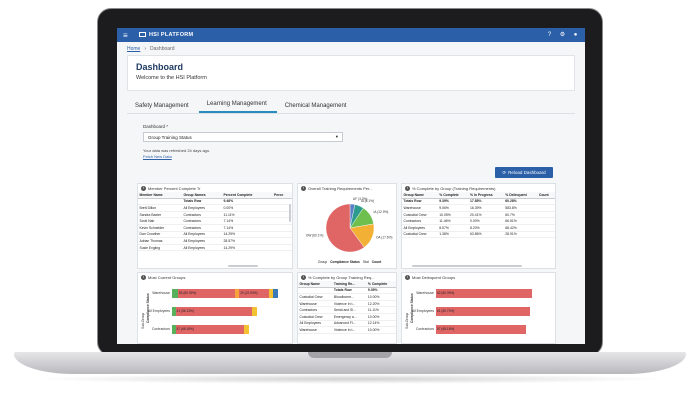 The image size is (700, 405). I want to click on vertical-scrollbar, so click(290, 213).